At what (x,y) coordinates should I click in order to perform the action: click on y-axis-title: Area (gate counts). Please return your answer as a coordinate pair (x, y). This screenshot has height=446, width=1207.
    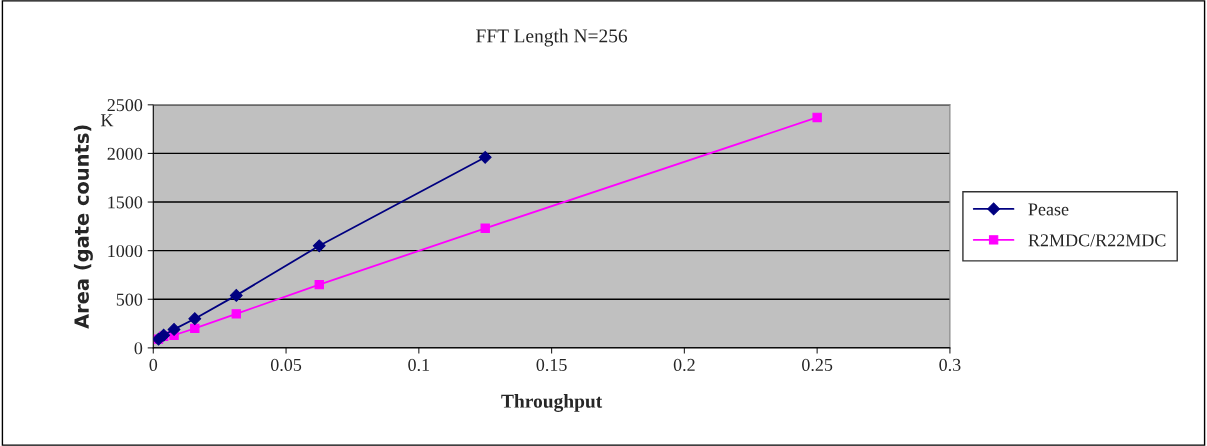
    Looking at the image, I should click on (83, 227).